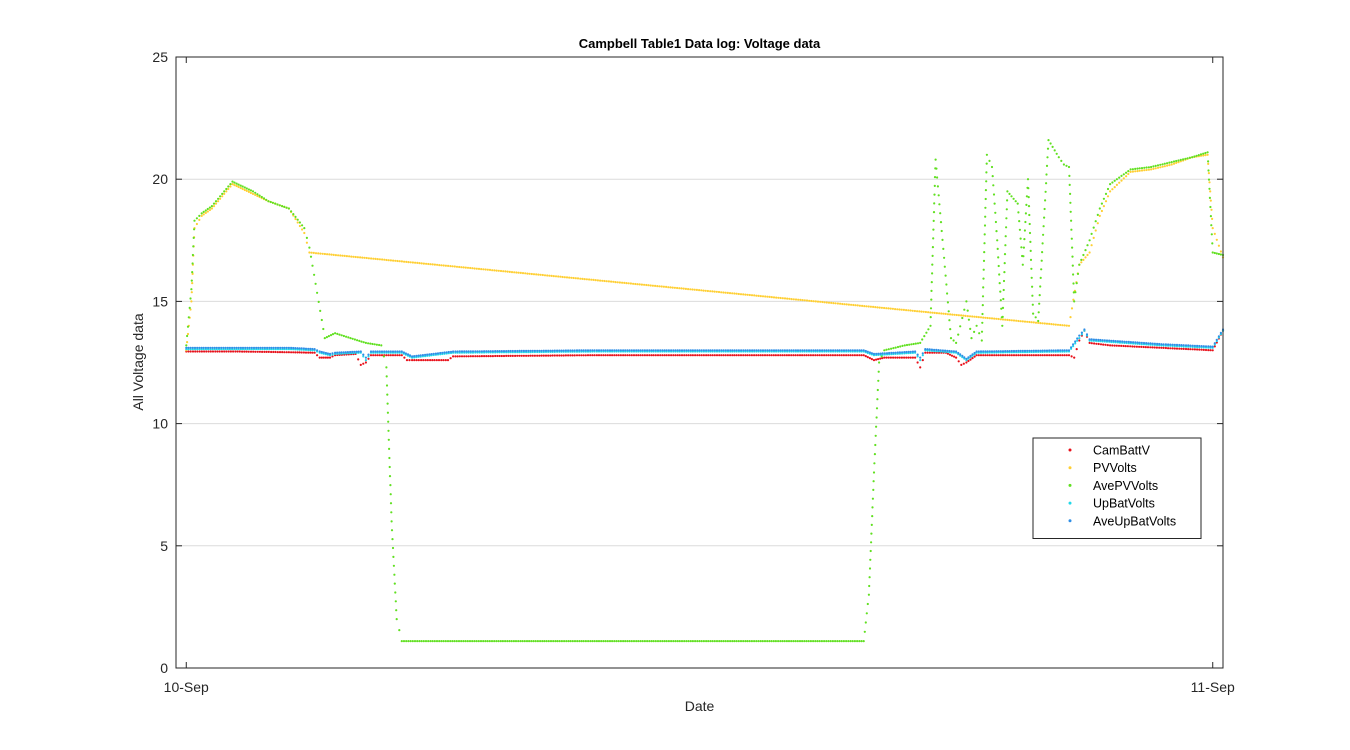  What do you see at coordinates (138, 362) in the screenshot?
I see `y-axis-label: All Voltage data` at bounding box center [138, 362].